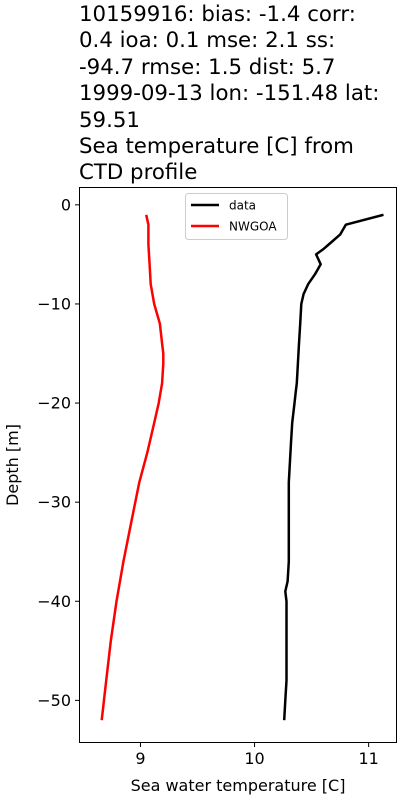 The width and height of the screenshot is (400, 800). What do you see at coordinates (54, 502) in the screenshot?
I see `y-tick-label: −30` at bounding box center [54, 502].